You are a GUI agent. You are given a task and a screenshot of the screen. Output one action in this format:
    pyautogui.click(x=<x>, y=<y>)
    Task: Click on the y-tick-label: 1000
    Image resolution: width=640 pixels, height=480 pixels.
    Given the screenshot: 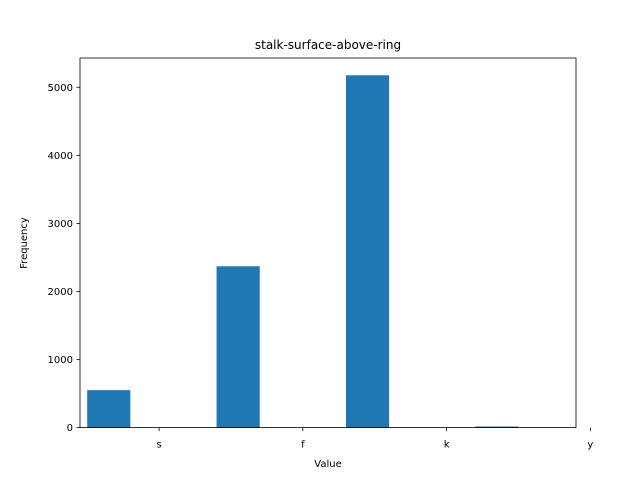 What is the action you would take?
    pyautogui.click(x=60, y=360)
    